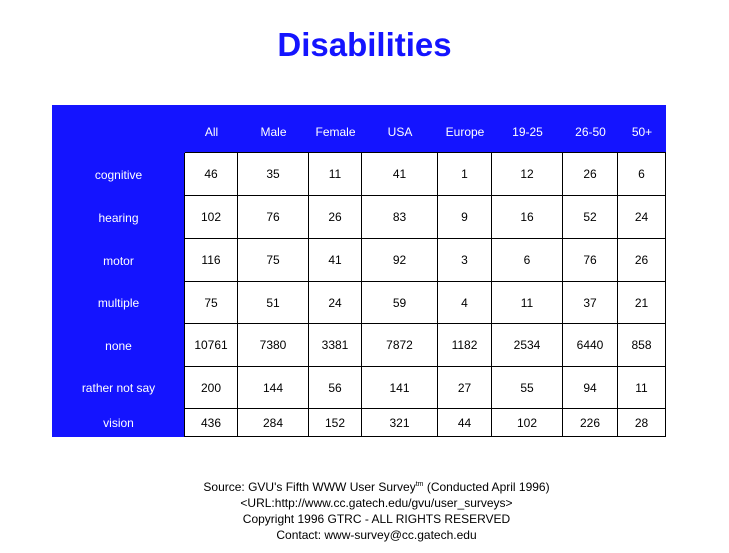 The width and height of the screenshot is (729, 553). I want to click on table-cell: 27, so click(465, 388).